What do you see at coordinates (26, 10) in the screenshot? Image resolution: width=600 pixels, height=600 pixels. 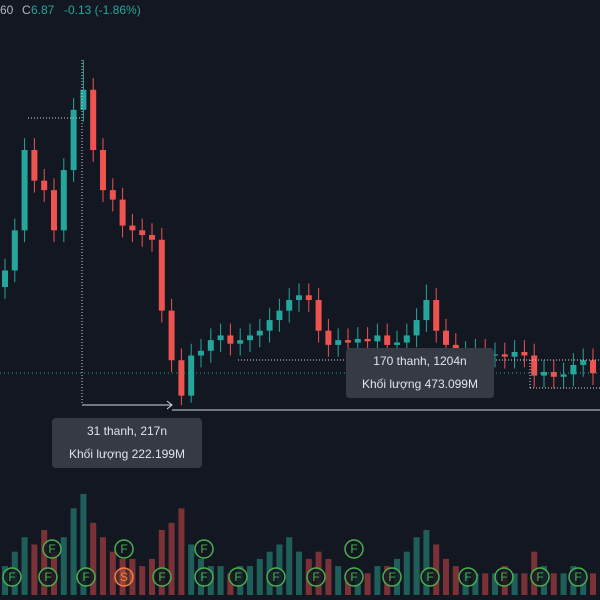 I see `header-close-label: C` at bounding box center [26, 10].